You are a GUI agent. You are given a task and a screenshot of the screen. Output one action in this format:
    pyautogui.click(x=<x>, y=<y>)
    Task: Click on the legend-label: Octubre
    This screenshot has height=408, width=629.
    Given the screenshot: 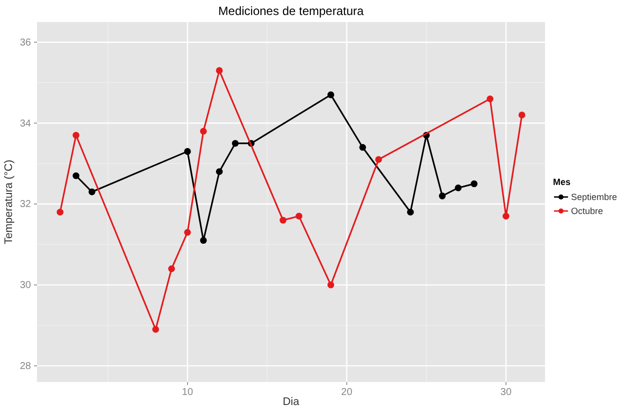 What is the action you would take?
    pyautogui.click(x=587, y=211)
    